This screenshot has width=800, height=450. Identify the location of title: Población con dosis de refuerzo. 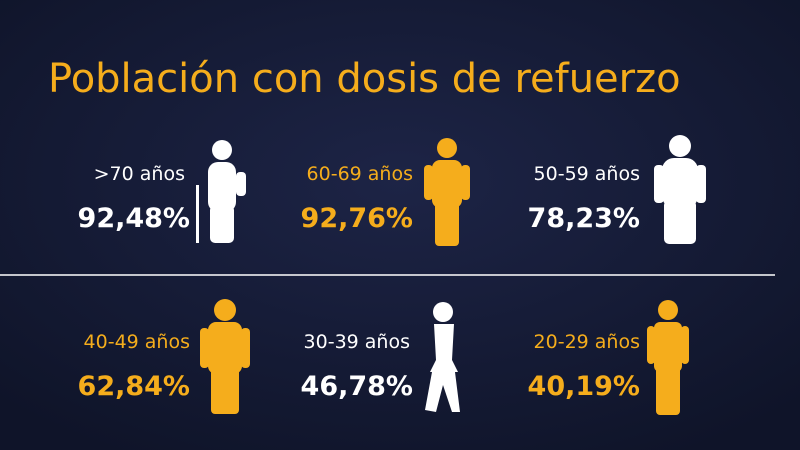
(364, 79).